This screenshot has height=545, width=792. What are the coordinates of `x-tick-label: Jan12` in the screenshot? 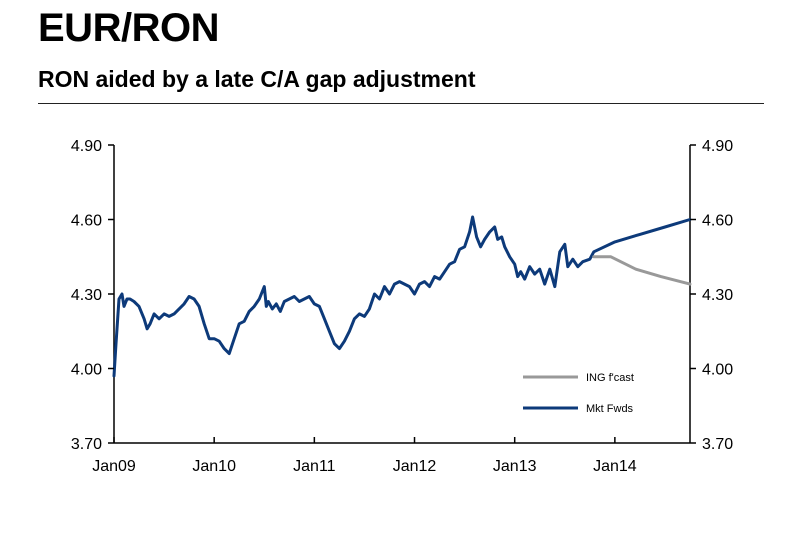 It's located at (415, 466).